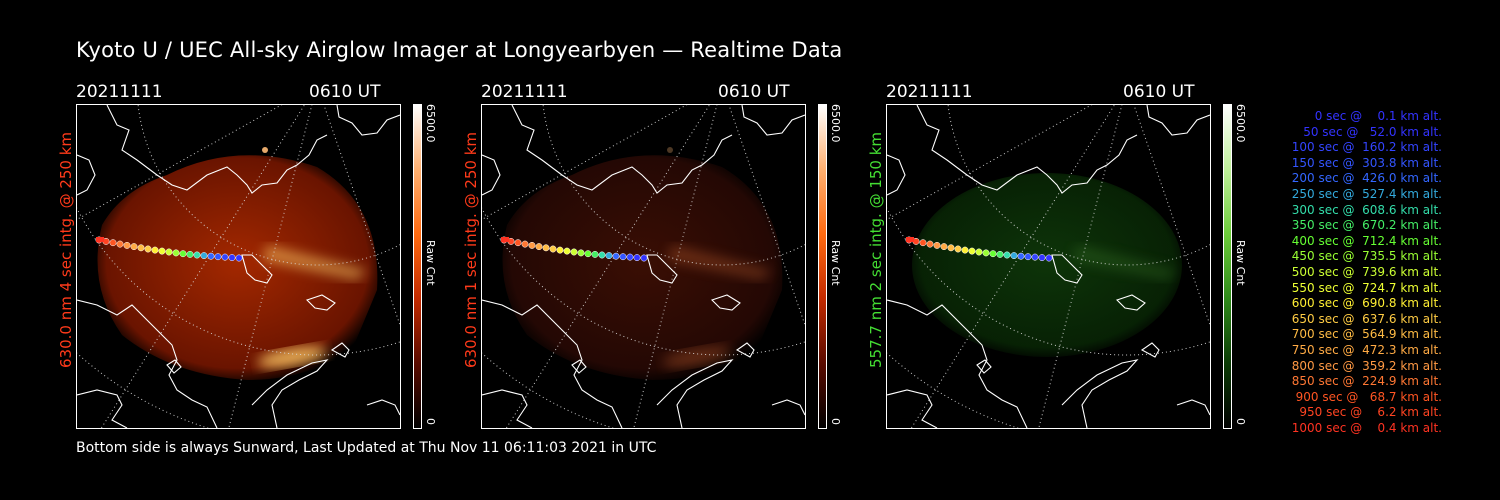 This screenshot has height=500, width=1500. Describe the element at coordinates (430, 123) in the screenshot. I see `panel-1-colorbar-max: 6500.0` at that location.